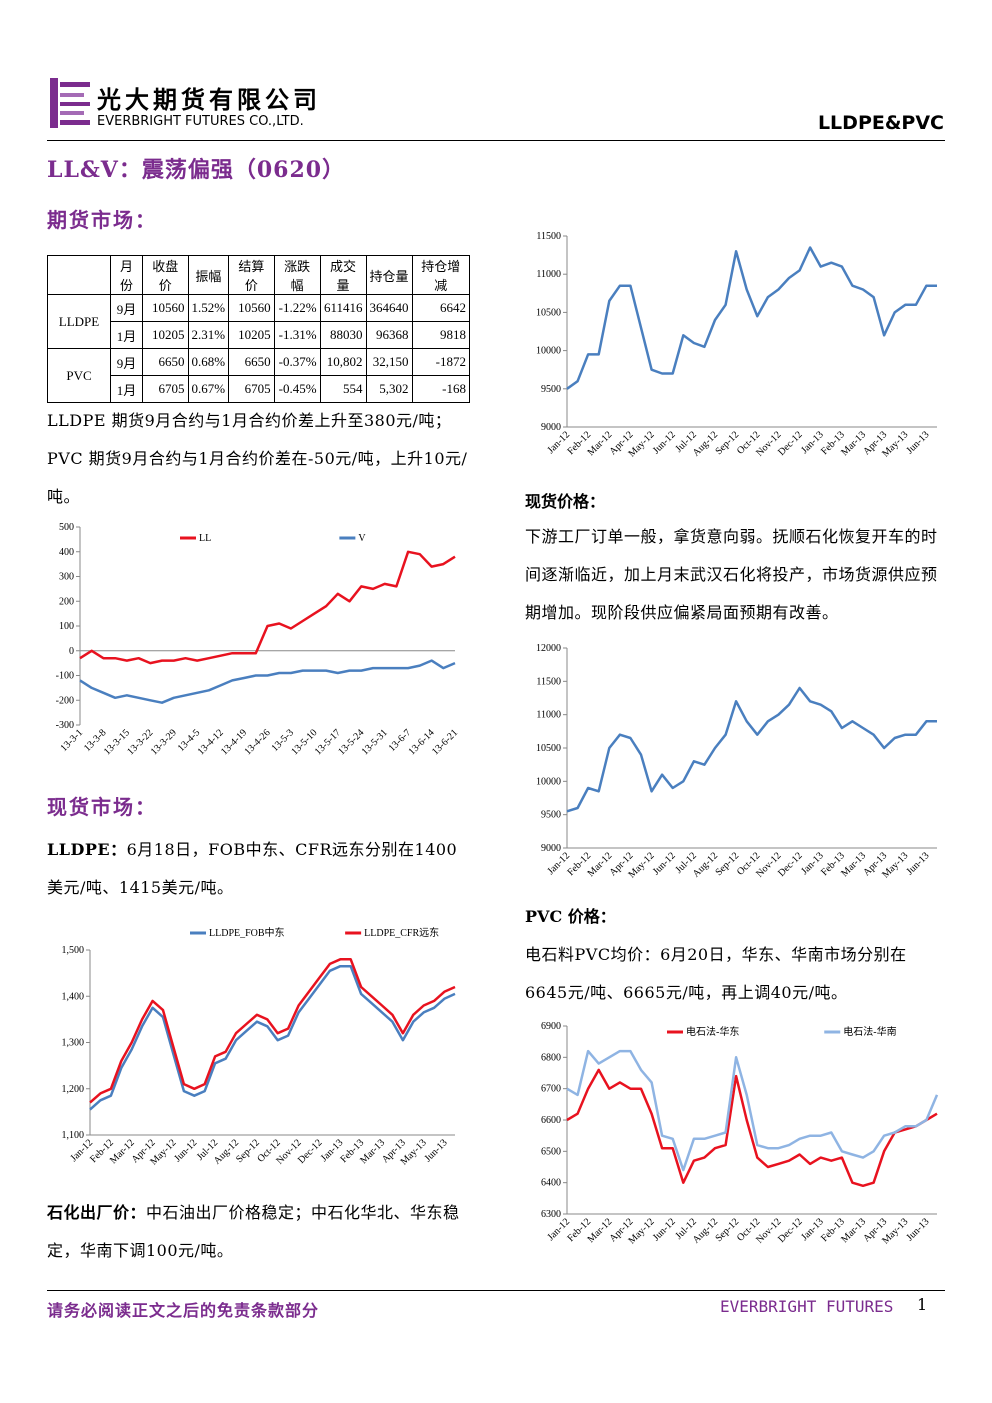 This screenshot has width=992, height=1403. I want to click on table-cell: -1872, so click(441, 362).